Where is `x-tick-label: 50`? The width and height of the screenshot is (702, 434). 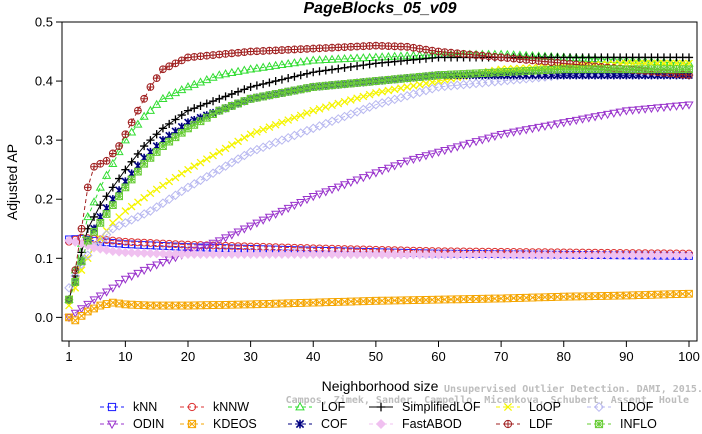 x-tick-label: 50 is located at coordinates (376, 356).